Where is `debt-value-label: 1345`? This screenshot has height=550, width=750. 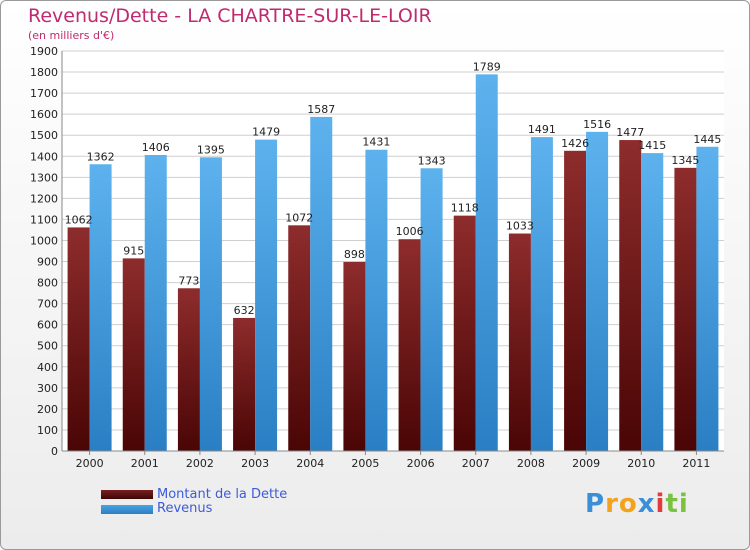 debt-value-label: 1345 is located at coordinates (685, 160).